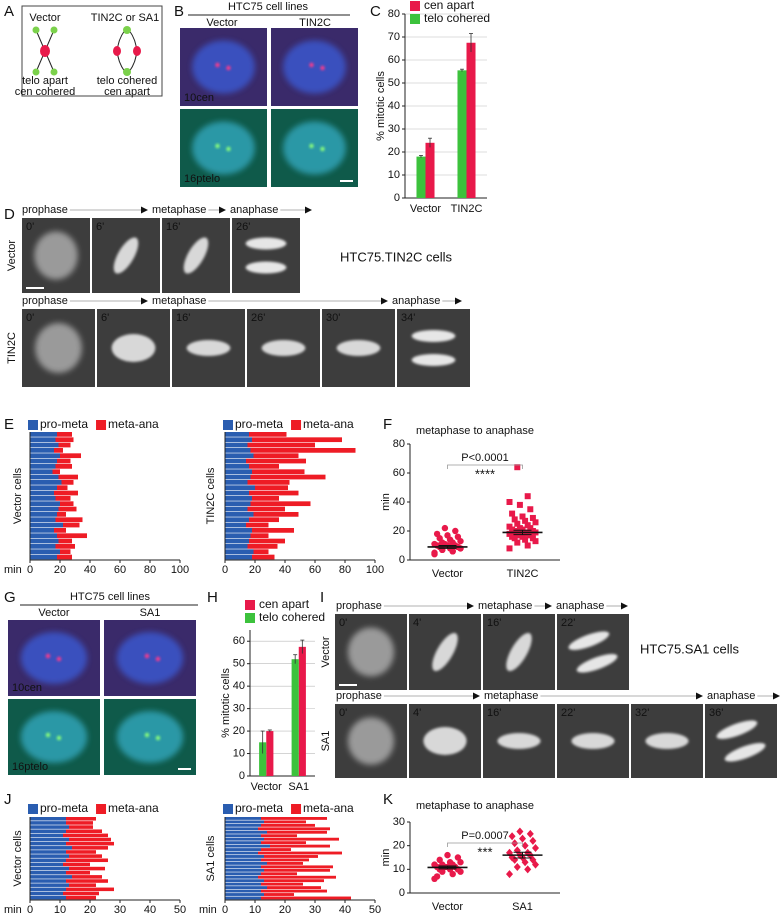 The image size is (784, 919). Describe the element at coordinates (8, 799) in the screenshot. I see `panel-letter: J` at that location.